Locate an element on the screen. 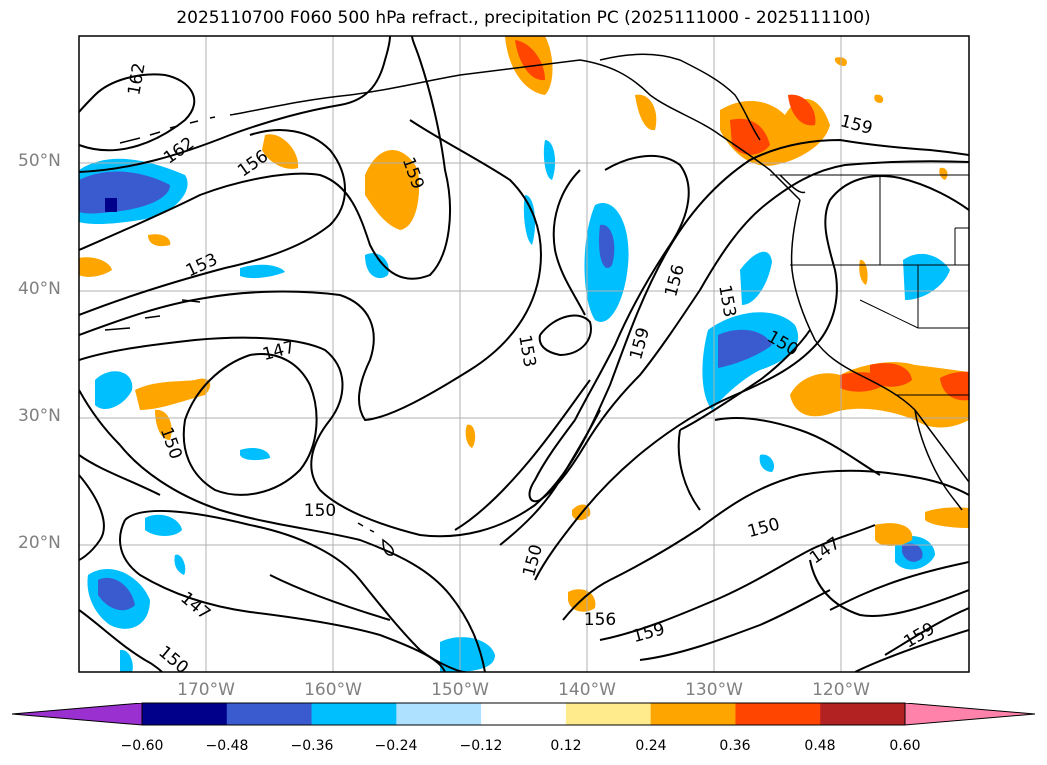  colorbar is located at coordinates (523, 714).